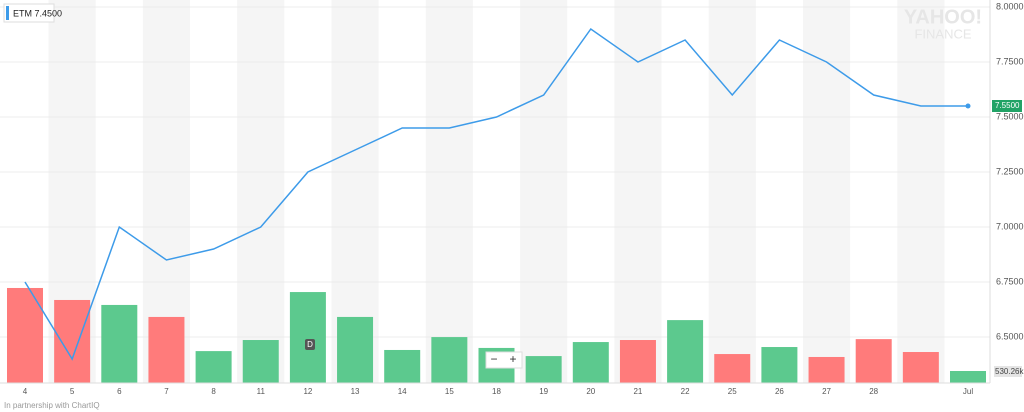 The width and height of the screenshot is (1024, 412). Describe the element at coordinates (637, 391) in the screenshot. I see `x-tick-label: 21` at that location.